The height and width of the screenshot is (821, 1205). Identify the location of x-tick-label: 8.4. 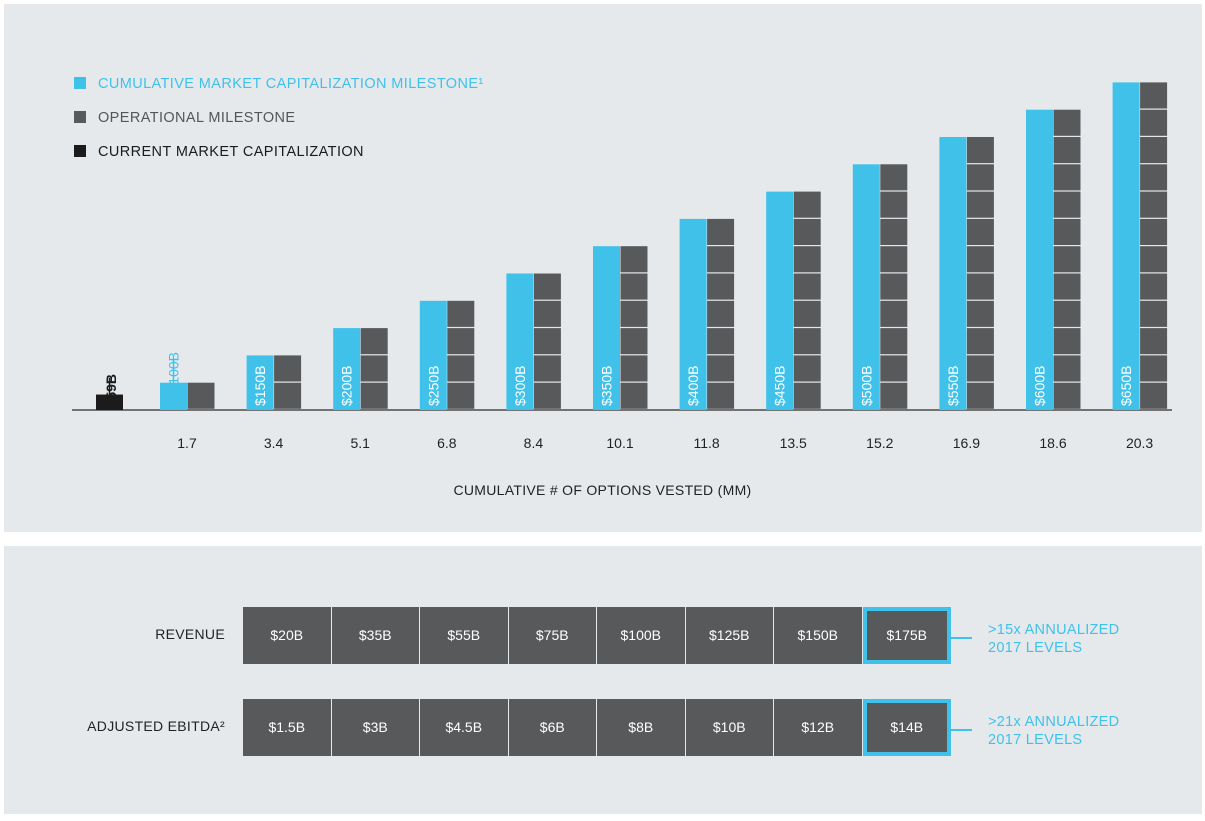
(534, 443).